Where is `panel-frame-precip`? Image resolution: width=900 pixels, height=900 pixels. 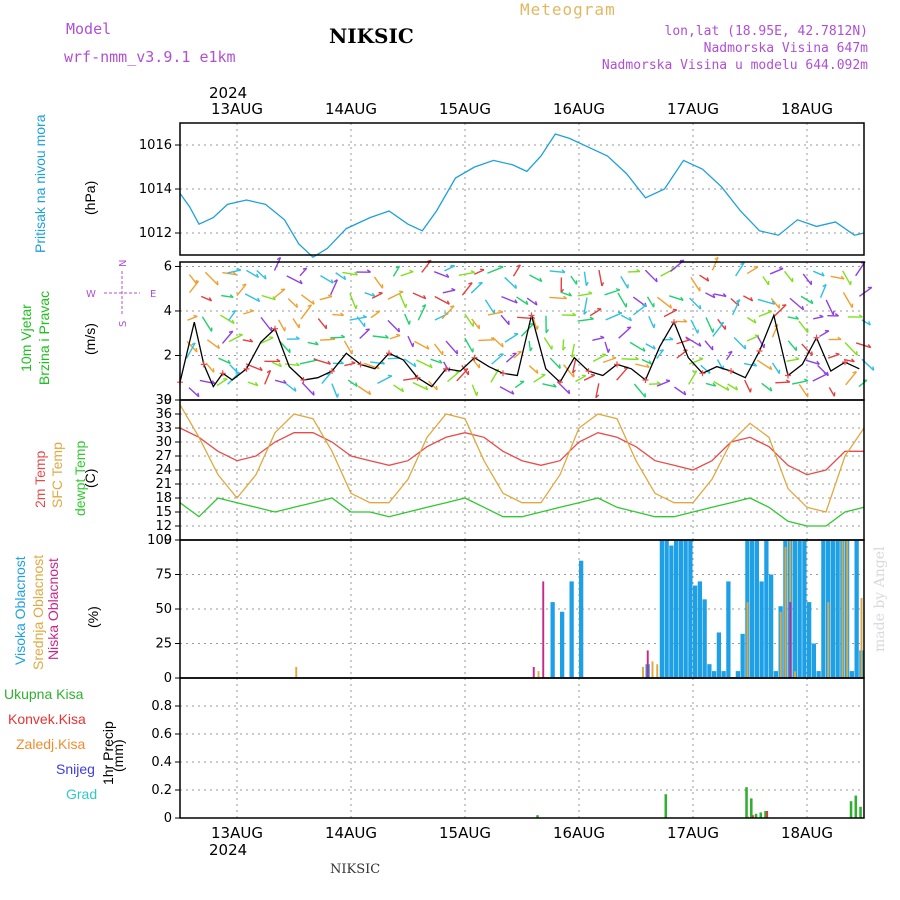 panel-frame-precip is located at coordinates (522, 748).